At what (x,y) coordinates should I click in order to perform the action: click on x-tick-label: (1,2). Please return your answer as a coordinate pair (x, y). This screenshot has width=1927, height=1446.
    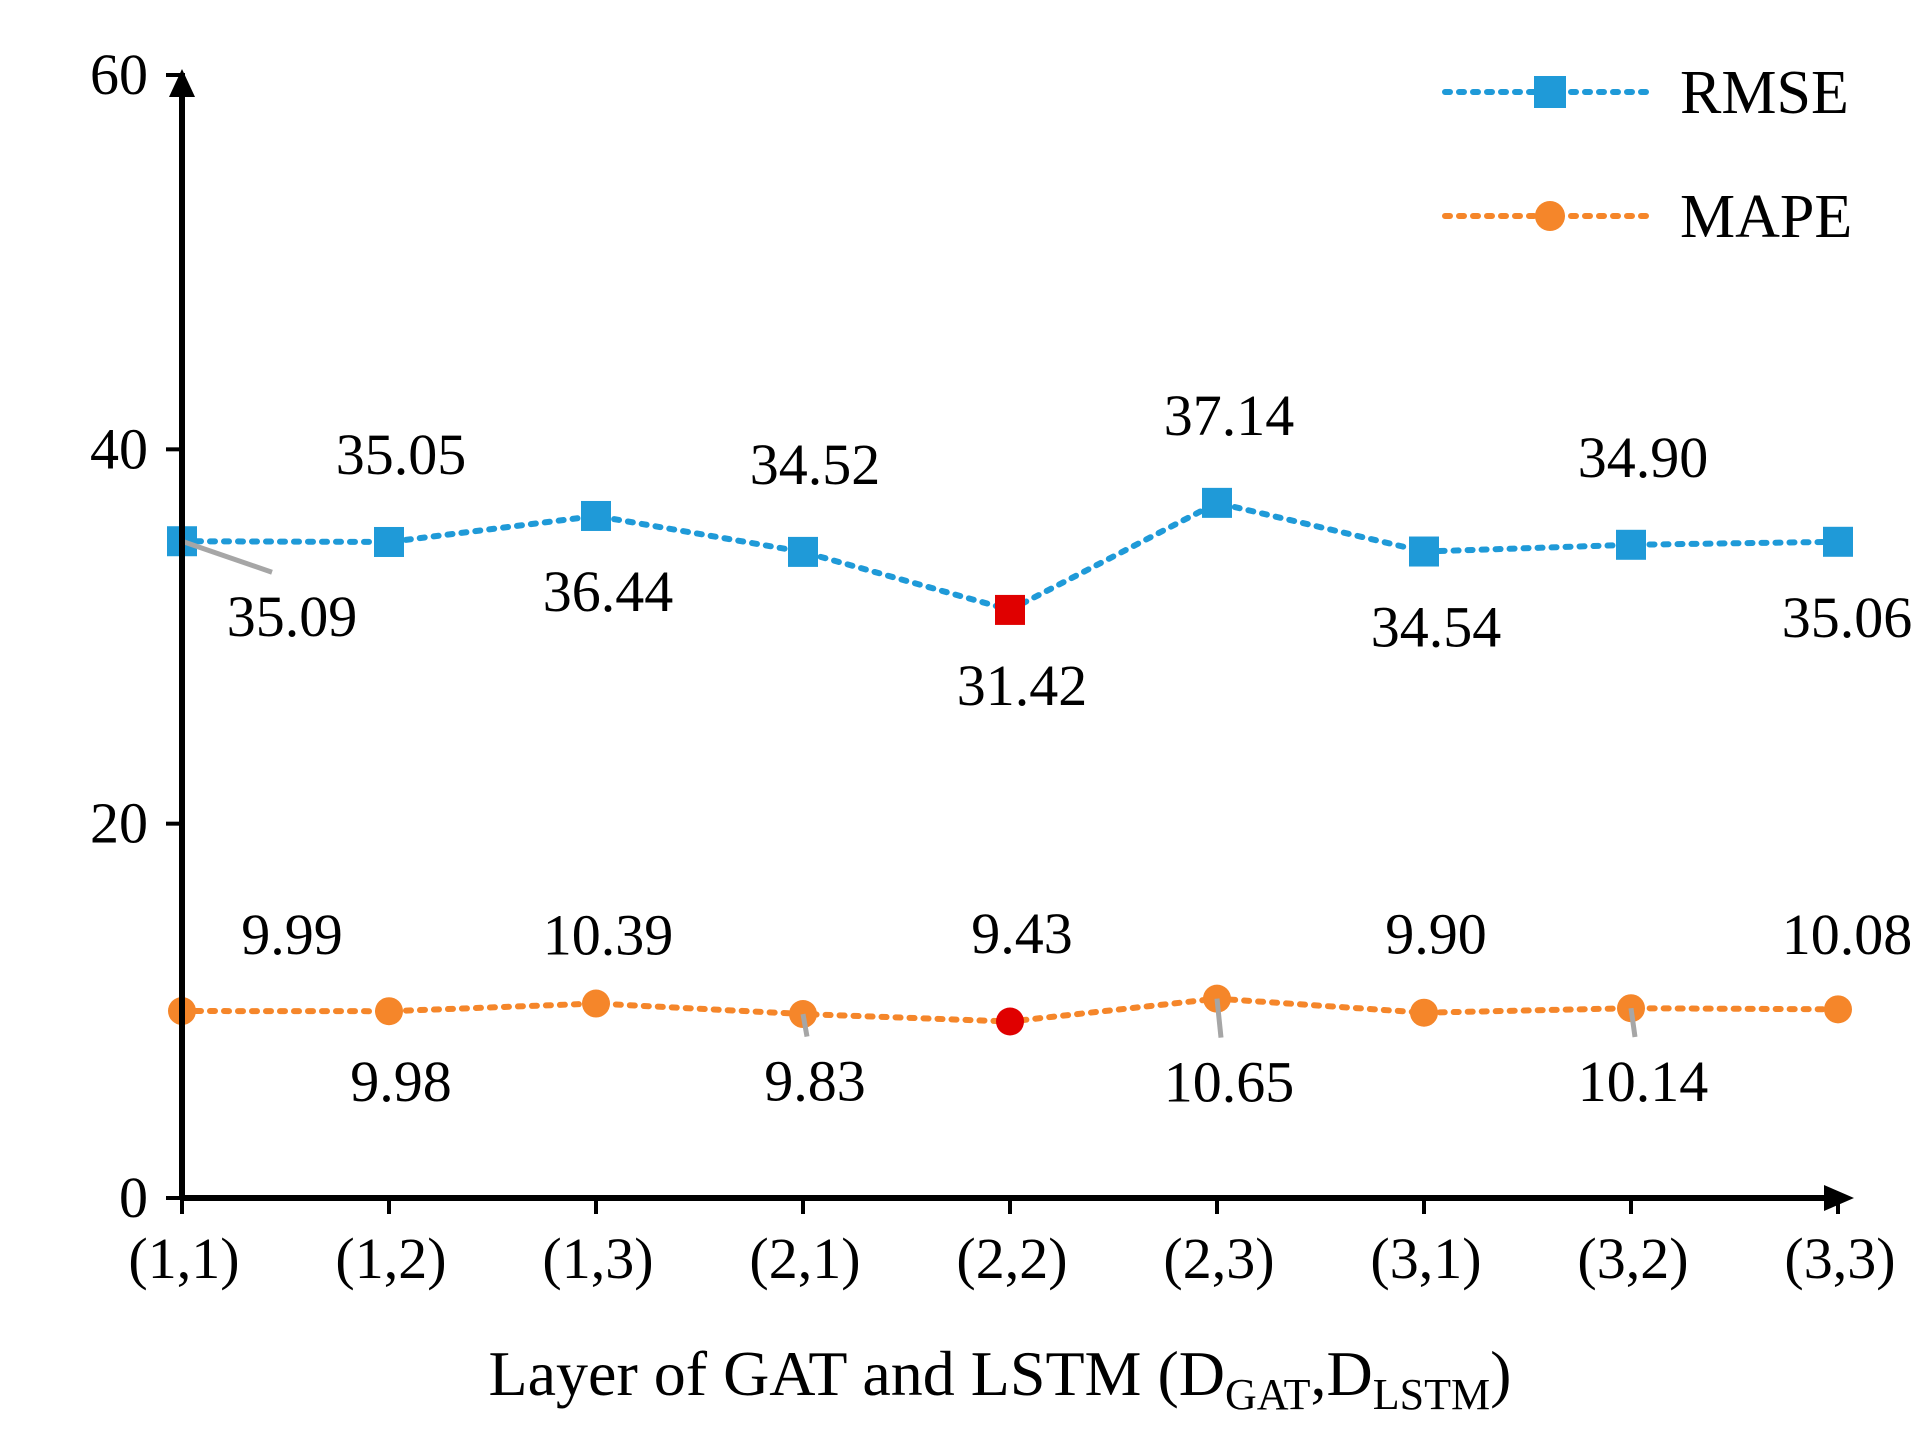
    Looking at the image, I should click on (390, 1258).